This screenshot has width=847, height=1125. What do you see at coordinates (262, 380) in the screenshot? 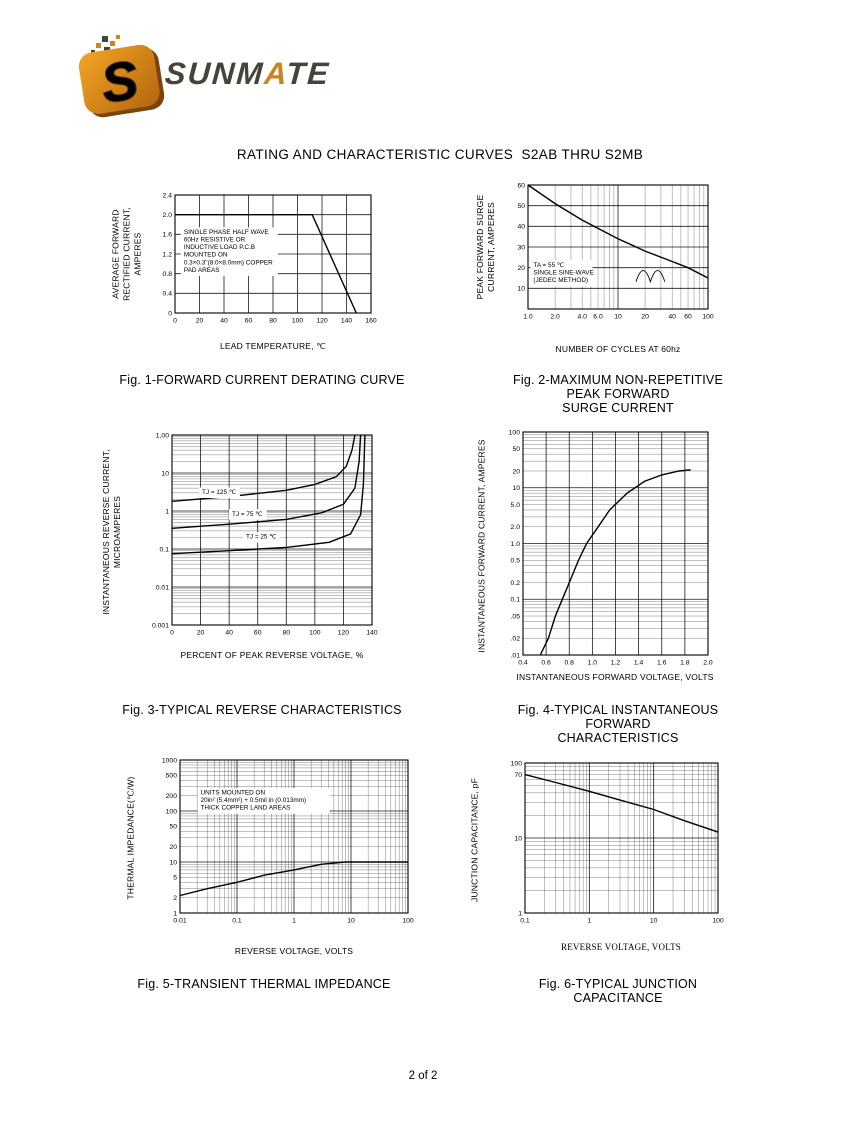
I see `fig1-caption: Fig. 1-FORWARD CURRENT DERATING CURVE` at bounding box center [262, 380].